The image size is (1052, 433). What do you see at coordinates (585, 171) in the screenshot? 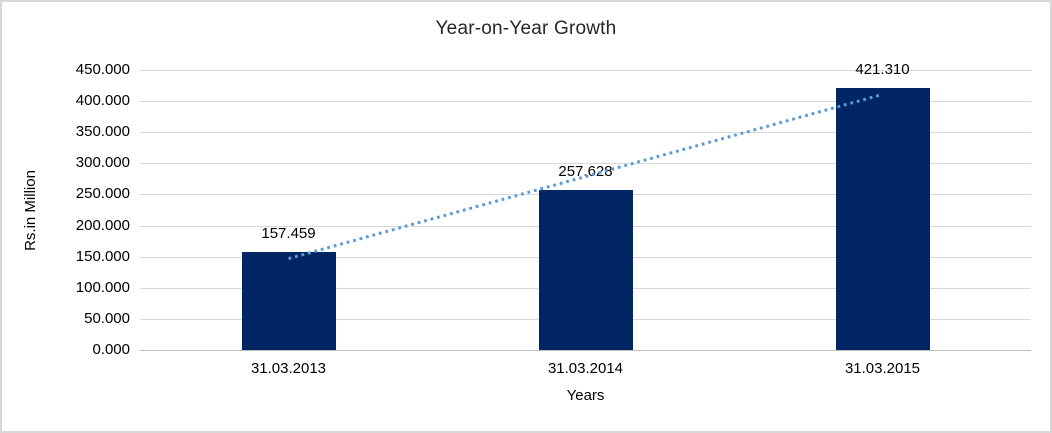
I see `bar-value-label: 257.628` at bounding box center [585, 171].